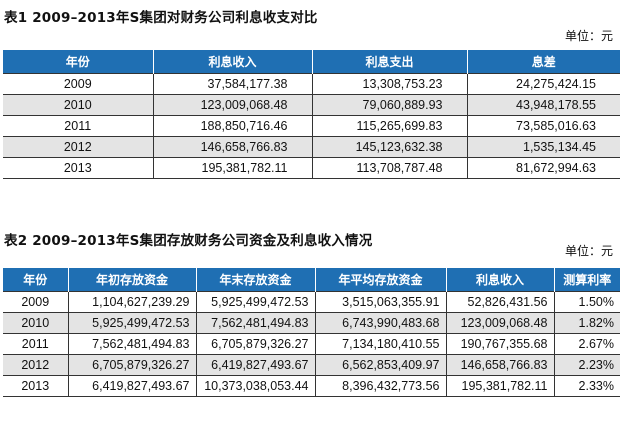 This screenshot has width=623, height=448. I want to click on cell-estimated-rate: 2.67%, so click(586, 344).